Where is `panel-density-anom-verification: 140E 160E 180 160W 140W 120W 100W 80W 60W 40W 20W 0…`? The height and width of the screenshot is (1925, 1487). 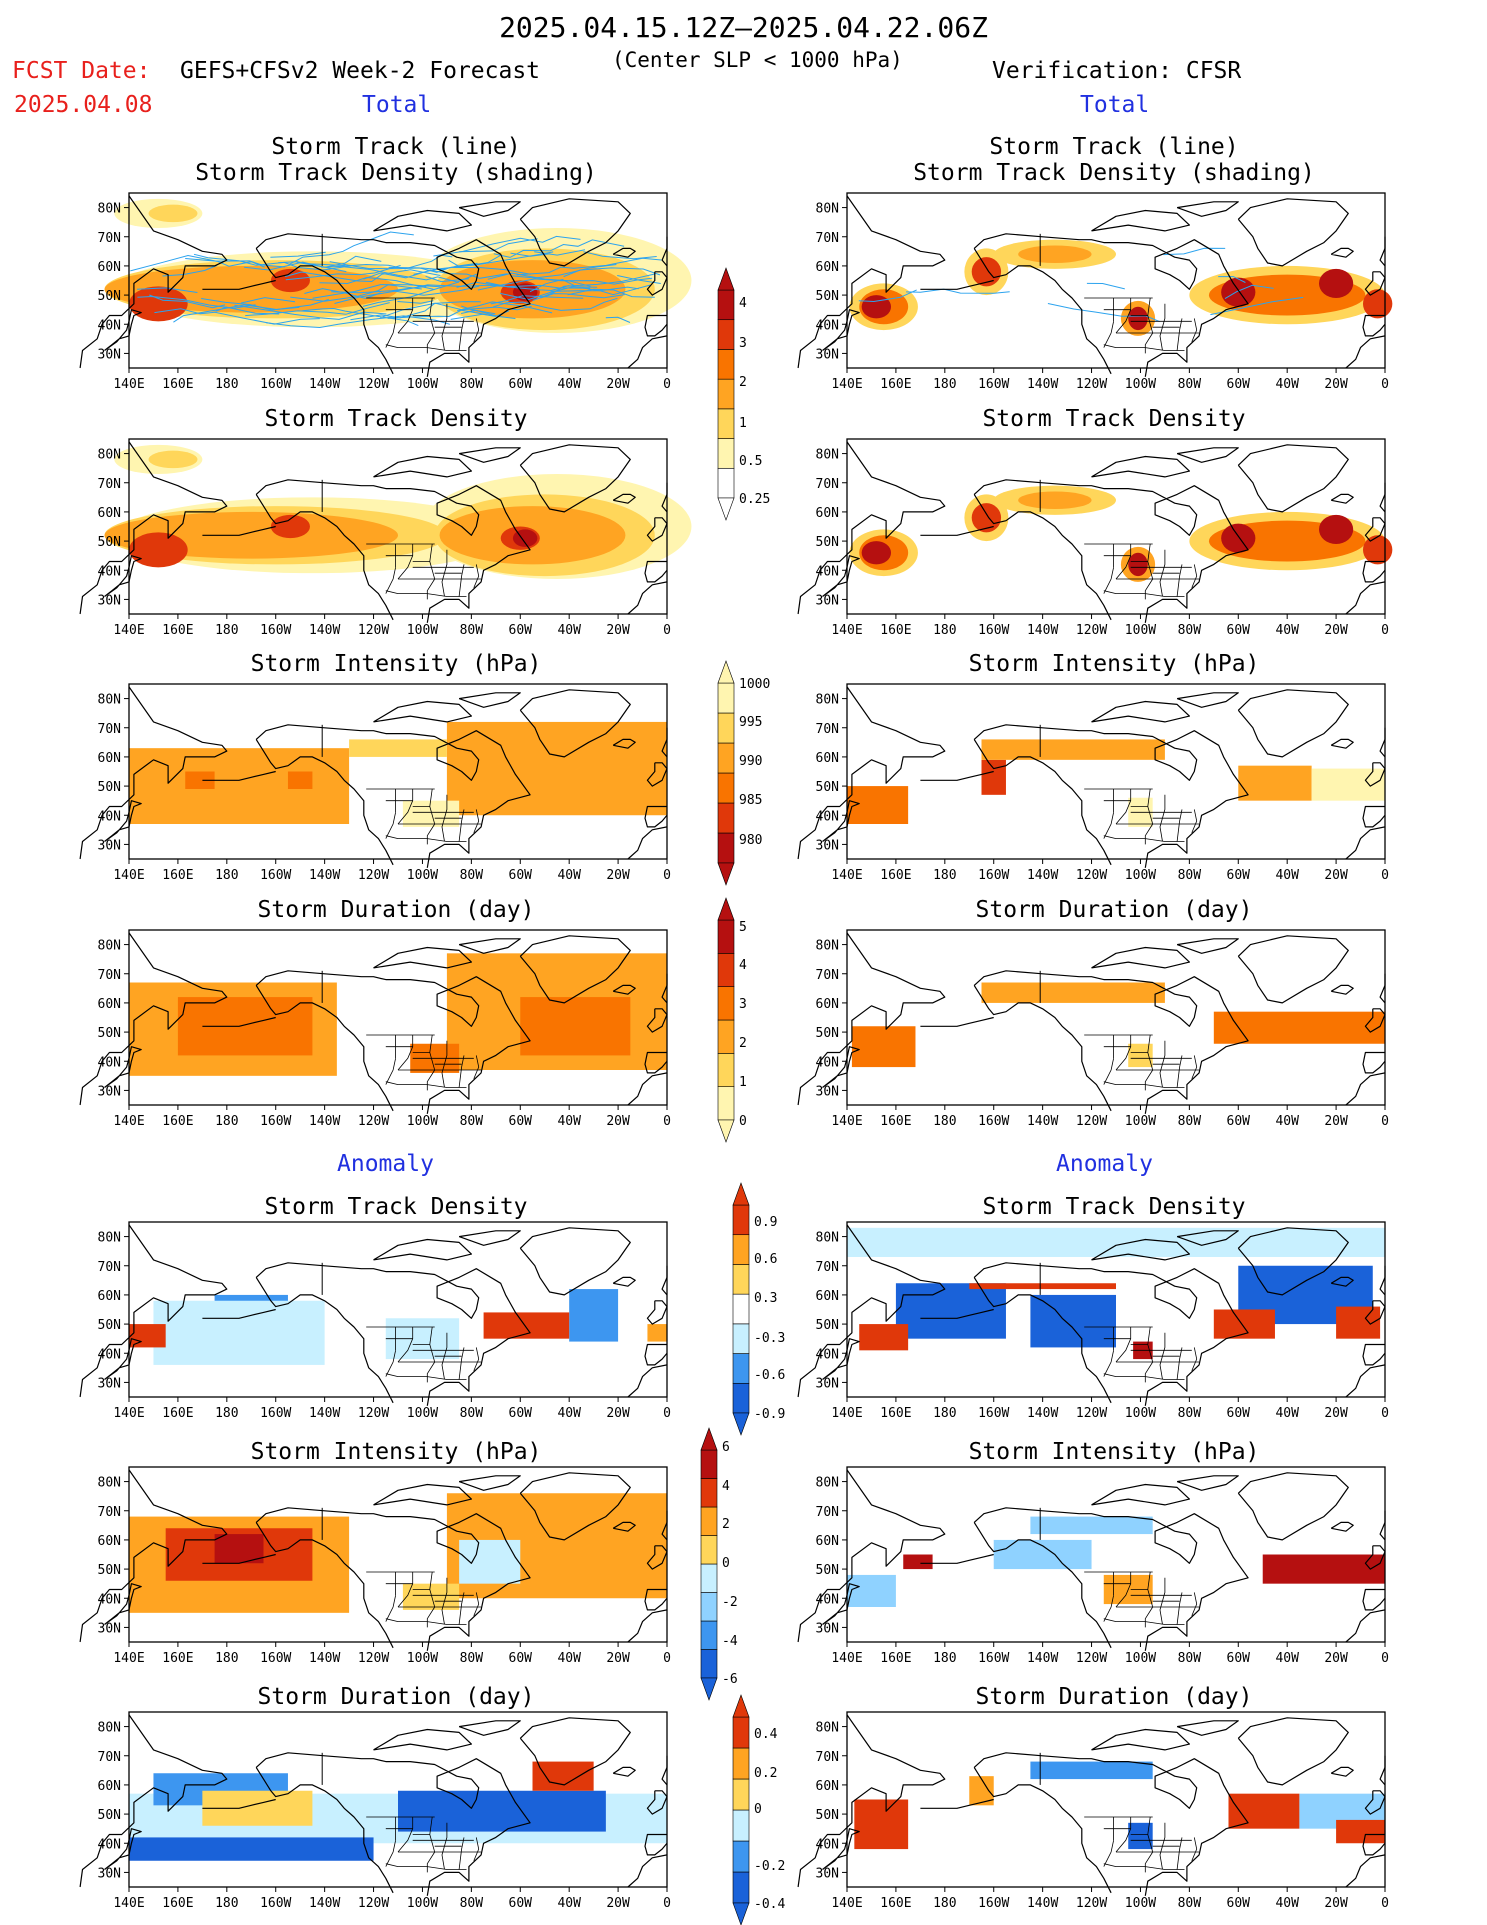
panel-density-anom-verification: 140E 160E 180 160W 140W 120W 100W 80W 60W 40W 20W 0… is located at coordinates (1093, 1321).